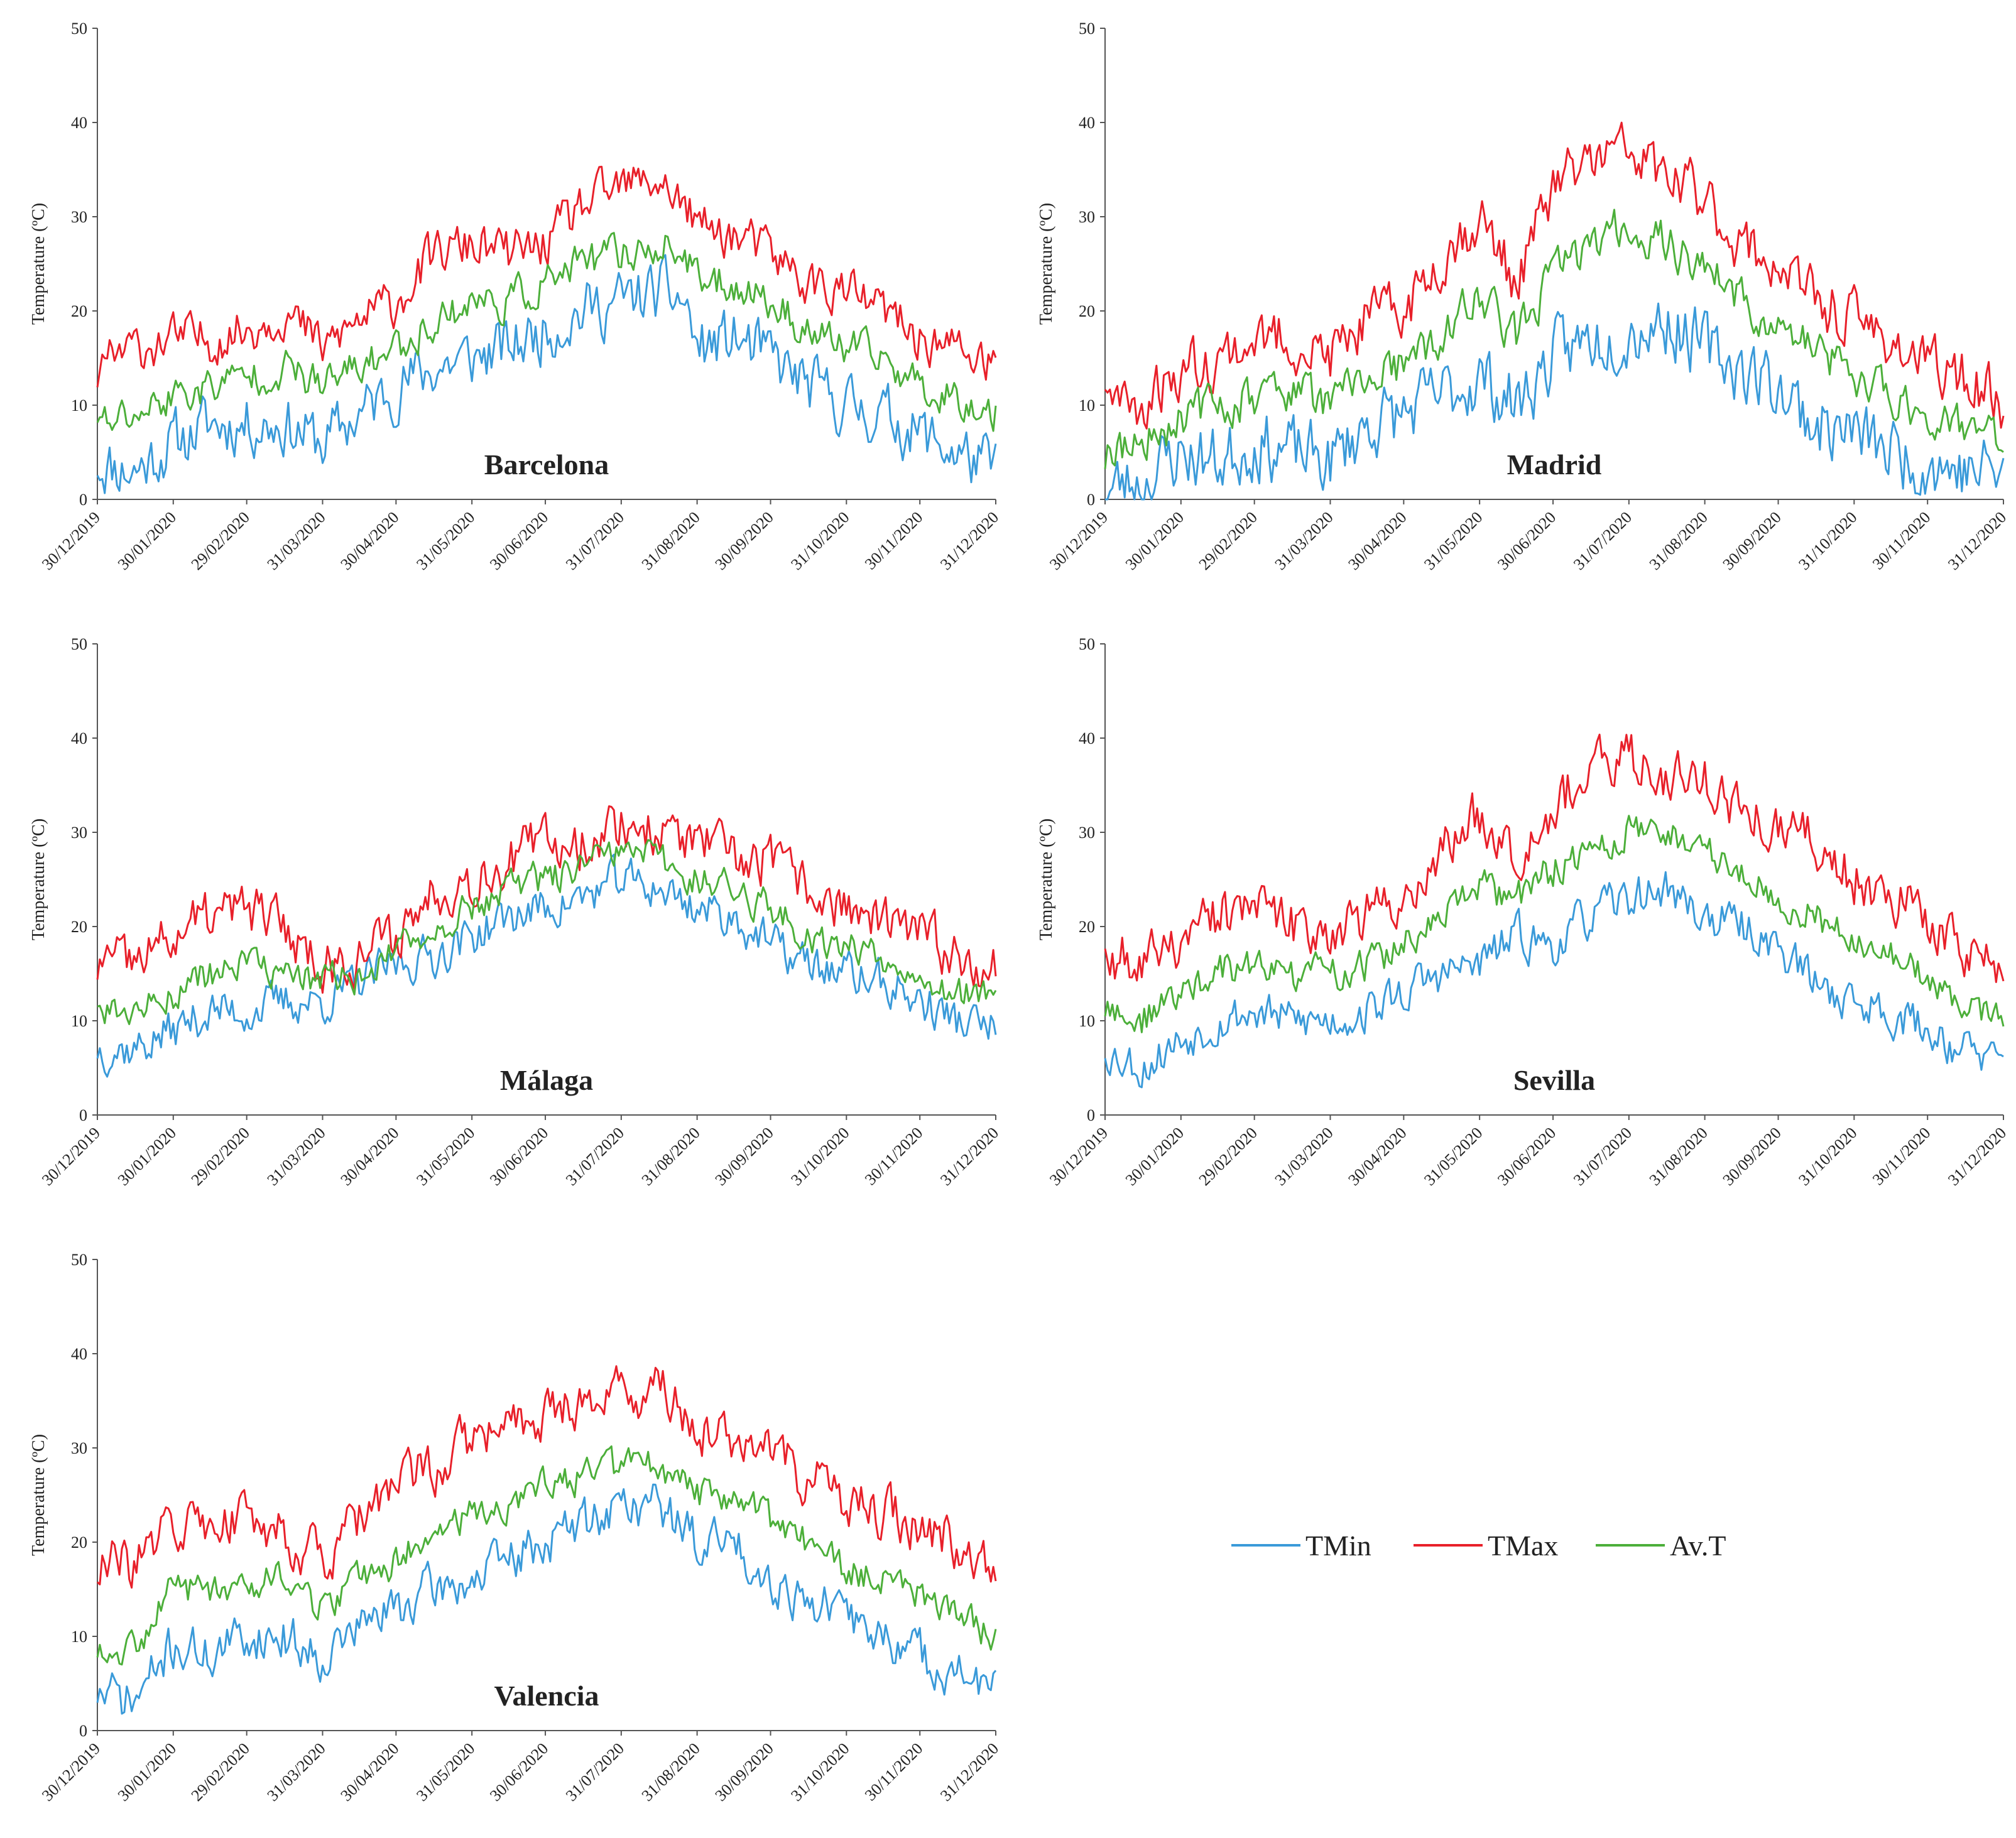 The width and height of the screenshot is (2016, 1838). I want to click on city-title: Sevilla, so click(1554, 1080).